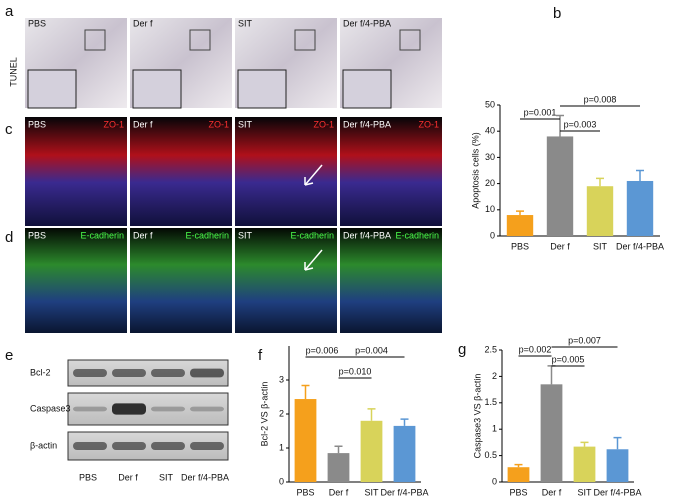  I want to click on panel-letter: e, so click(9, 355).